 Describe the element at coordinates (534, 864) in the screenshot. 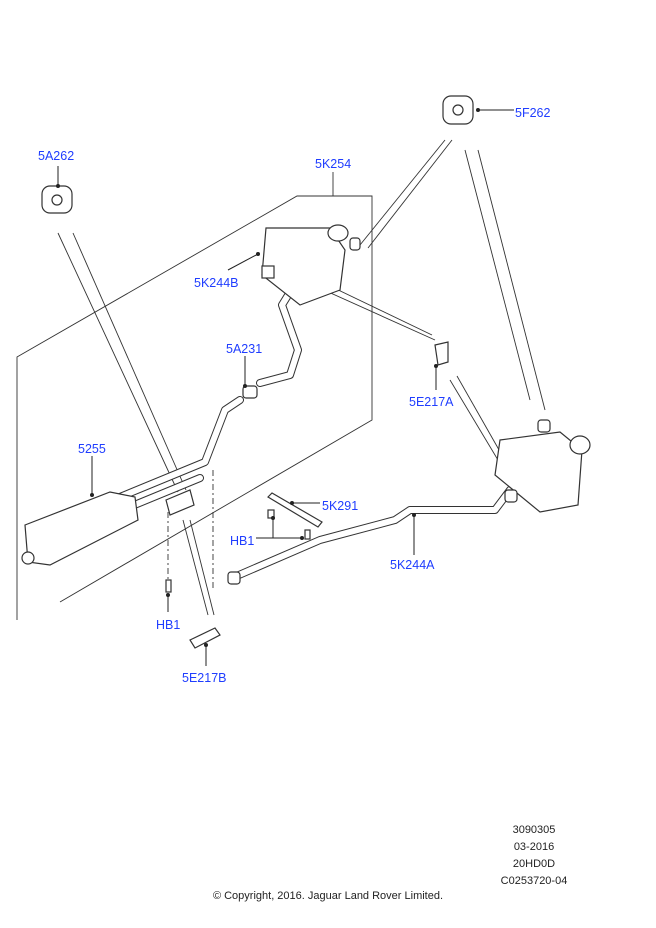

I see `model-code: 20HD0D` at that location.